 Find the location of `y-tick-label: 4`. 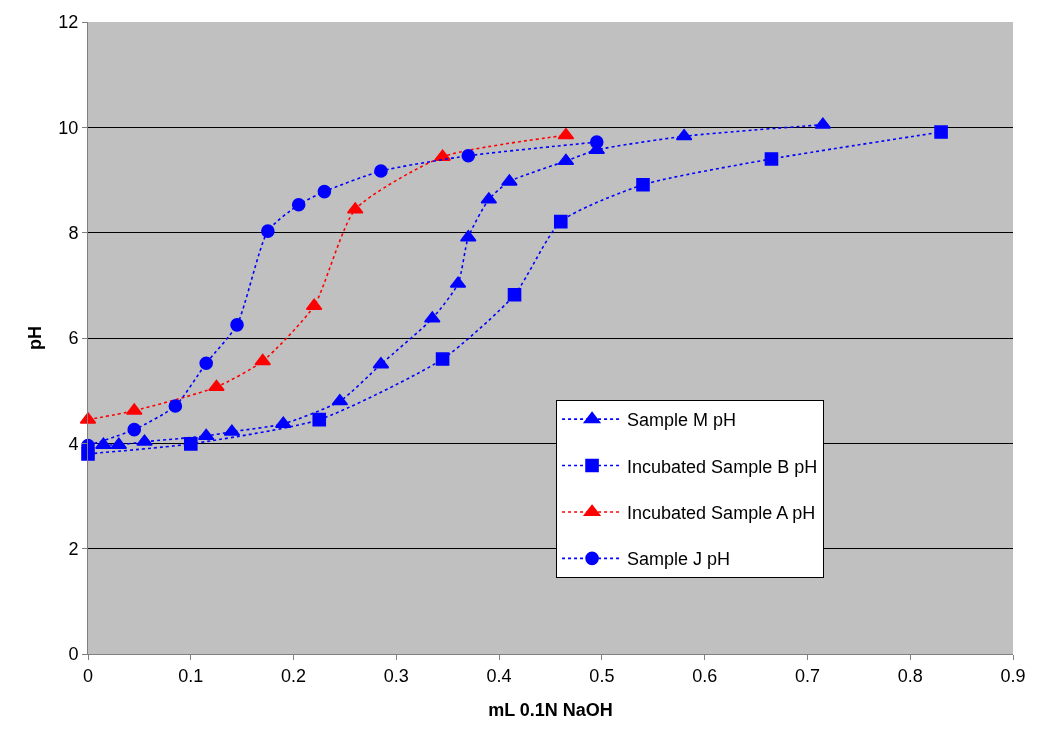

y-tick-label: 4 is located at coordinates (73, 443).